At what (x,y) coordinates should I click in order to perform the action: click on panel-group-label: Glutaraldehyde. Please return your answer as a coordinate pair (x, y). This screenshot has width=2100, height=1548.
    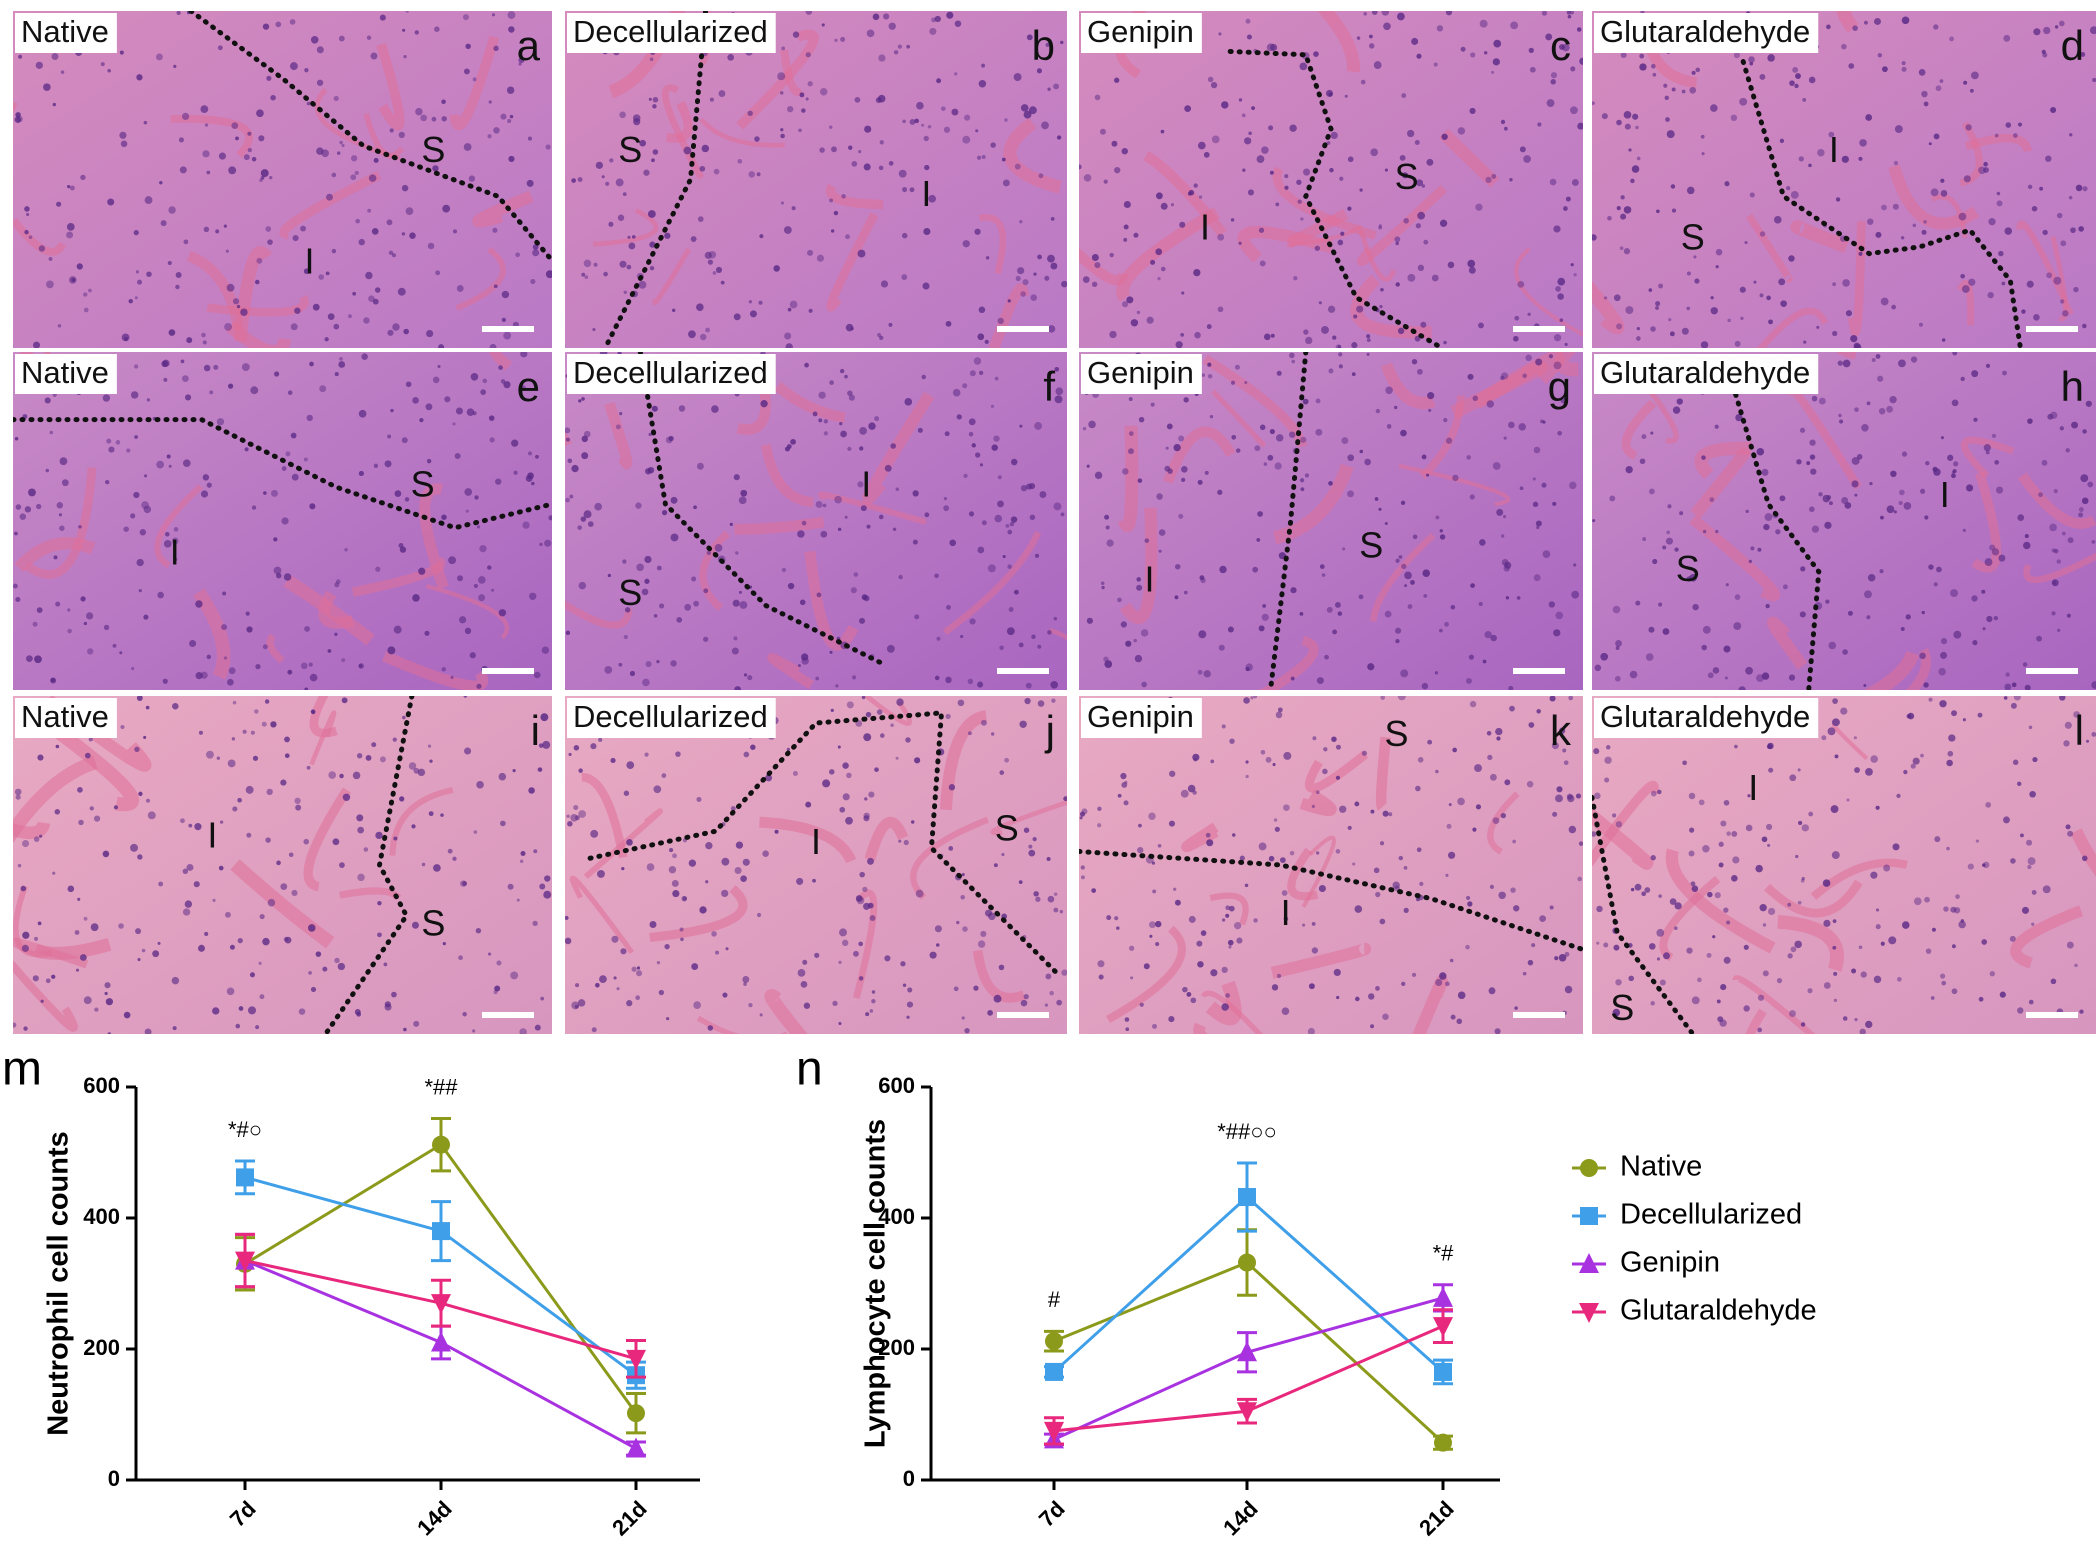
    Looking at the image, I should click on (1705, 31).